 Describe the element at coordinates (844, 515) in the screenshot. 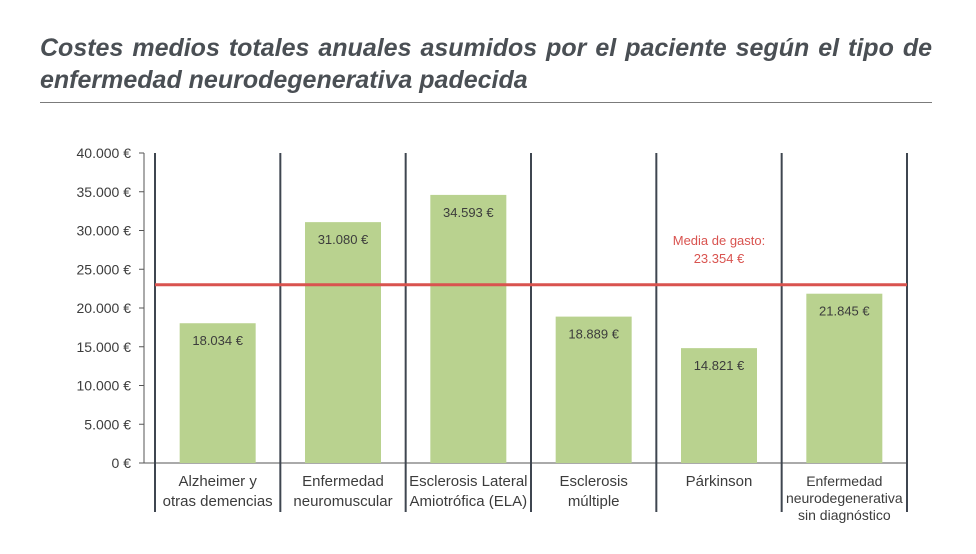

I see `x-tick-label: sin diagnóstico` at that location.